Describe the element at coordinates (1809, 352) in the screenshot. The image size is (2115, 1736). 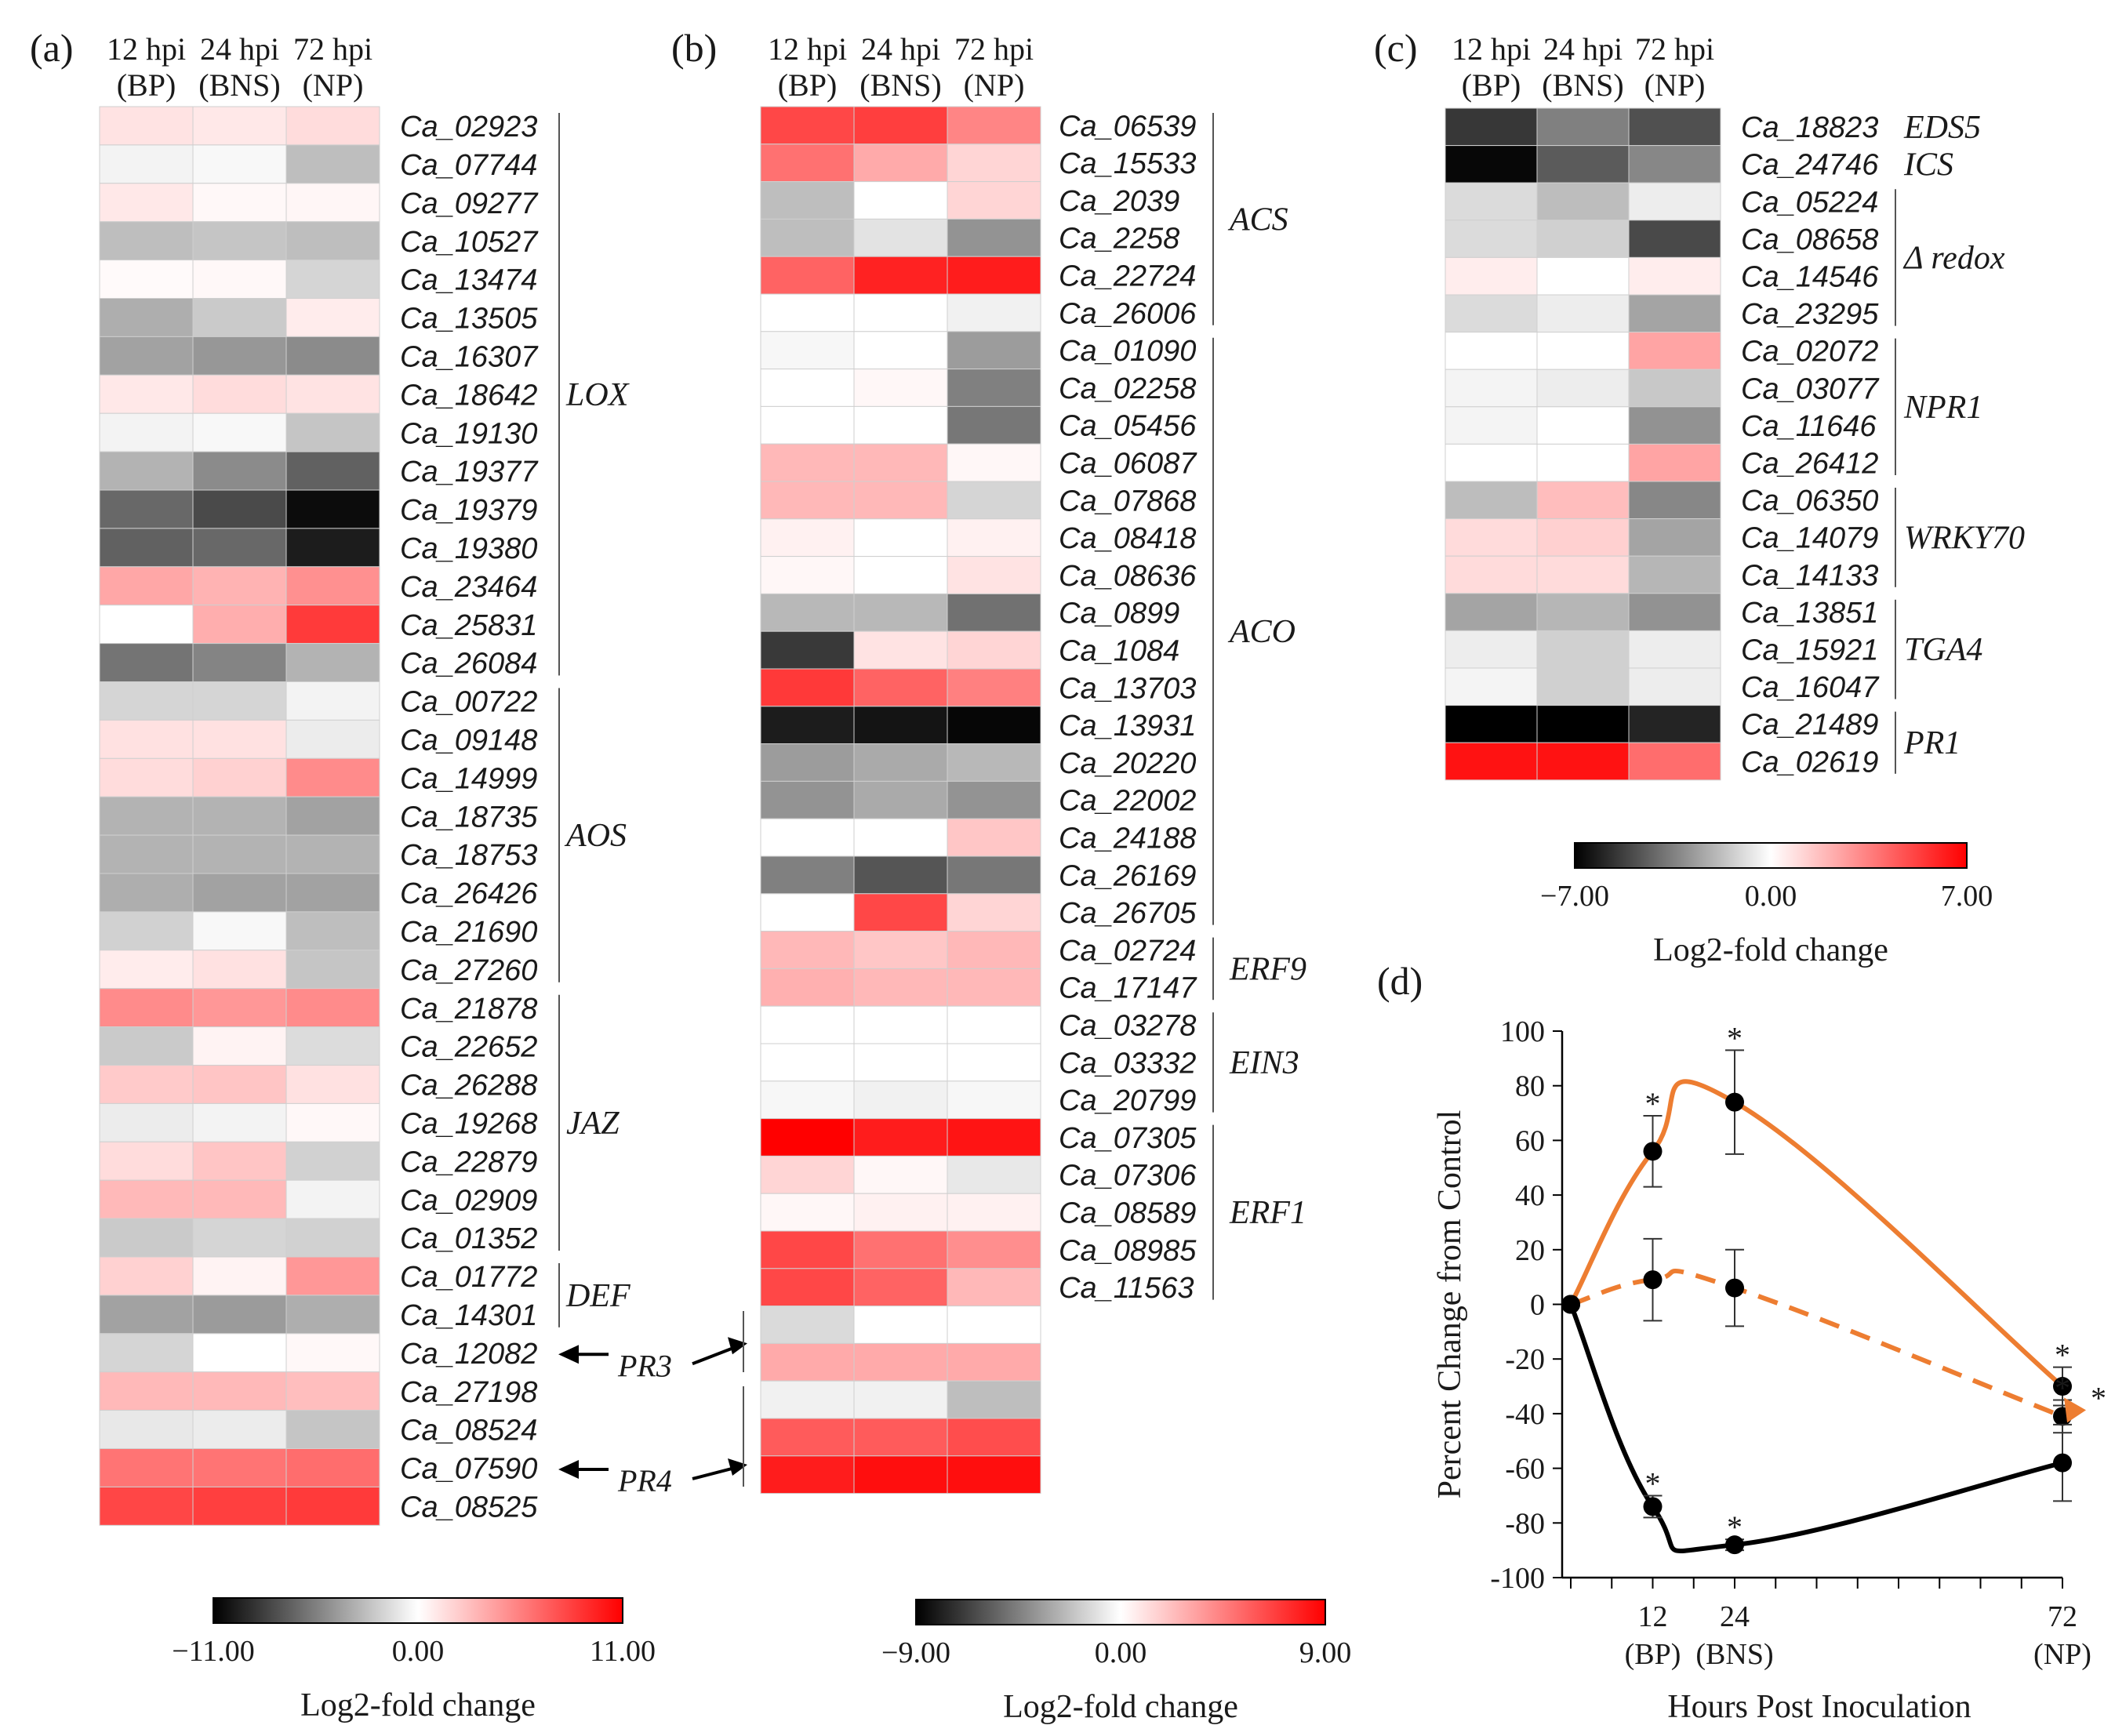
I see `gene-label: Ca_02072` at that location.